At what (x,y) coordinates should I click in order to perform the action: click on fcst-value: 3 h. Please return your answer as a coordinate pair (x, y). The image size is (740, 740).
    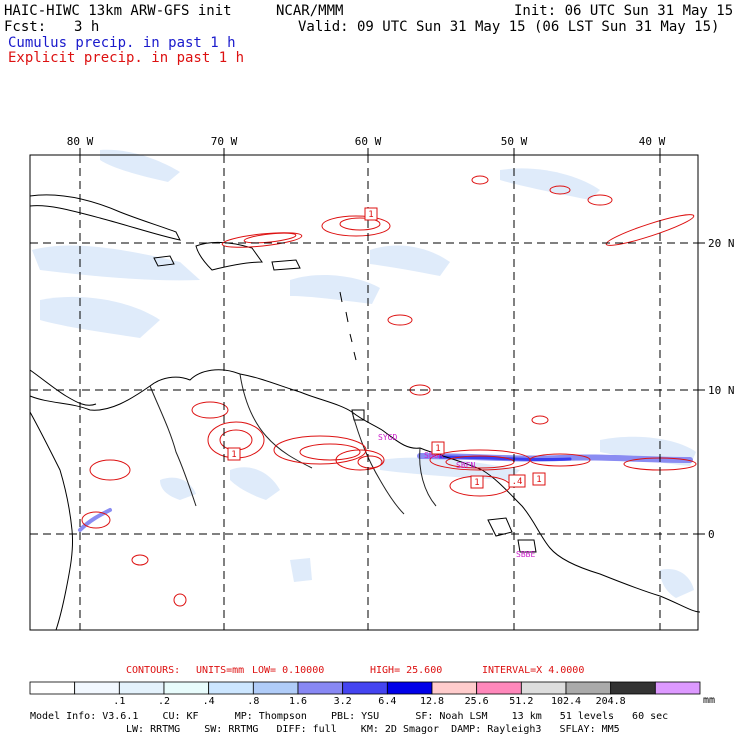
    Looking at the image, I should click on (87, 27).